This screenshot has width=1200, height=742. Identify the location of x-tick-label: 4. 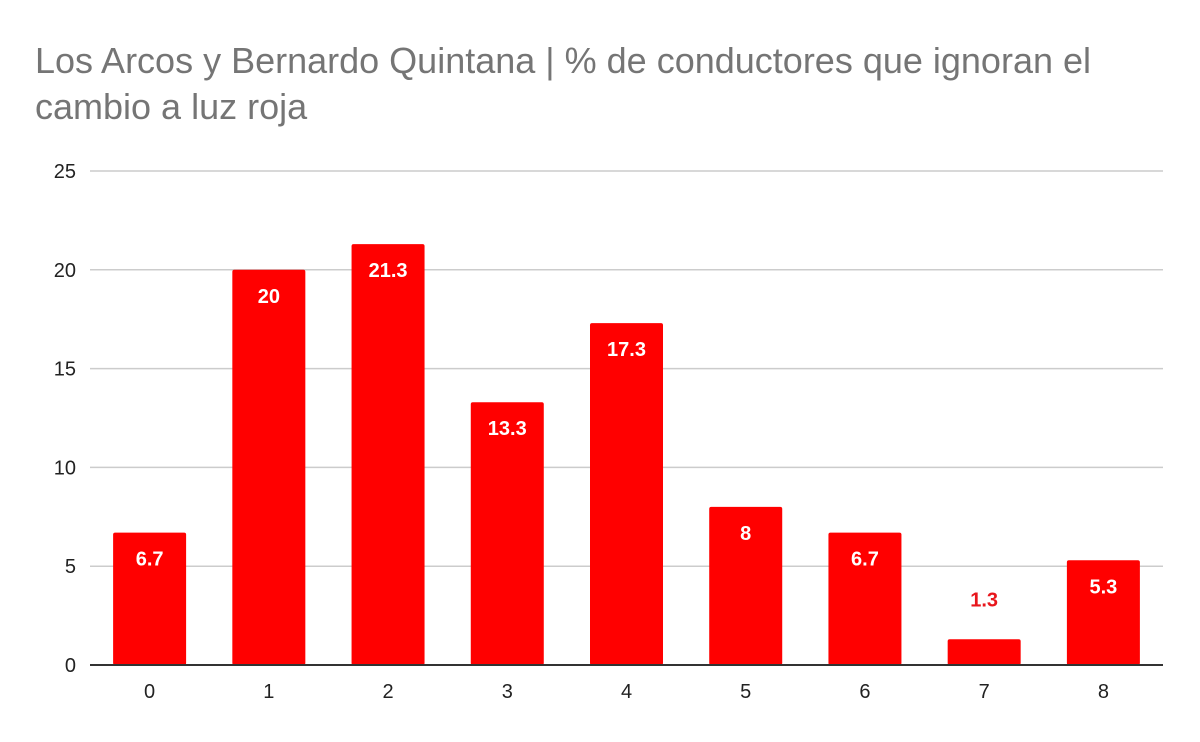
(626, 692).